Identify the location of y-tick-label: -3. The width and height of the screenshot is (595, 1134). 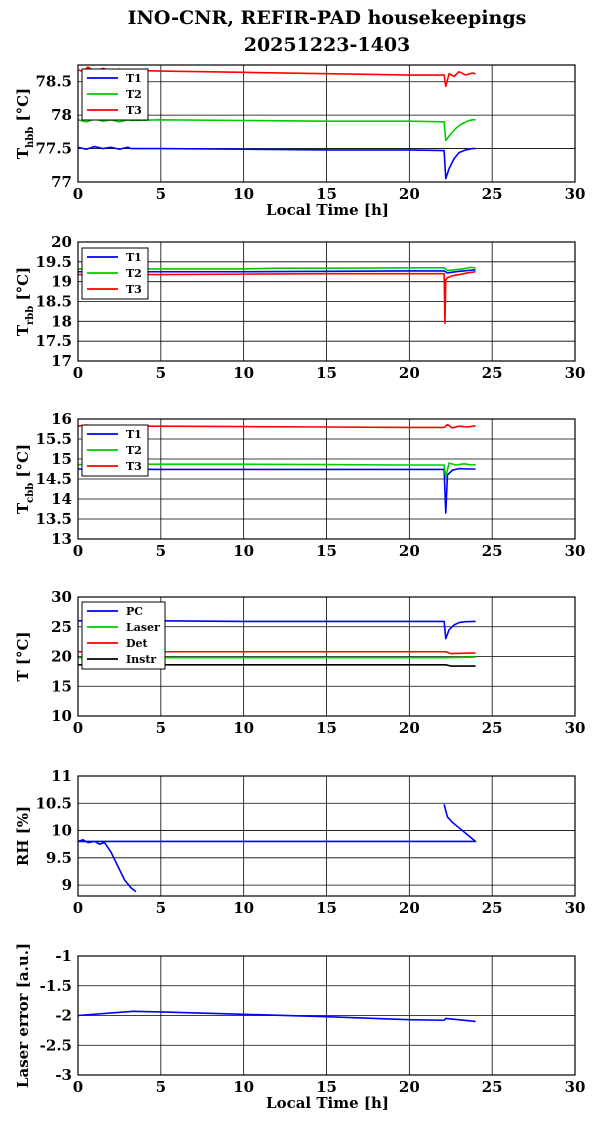
(63, 1075).